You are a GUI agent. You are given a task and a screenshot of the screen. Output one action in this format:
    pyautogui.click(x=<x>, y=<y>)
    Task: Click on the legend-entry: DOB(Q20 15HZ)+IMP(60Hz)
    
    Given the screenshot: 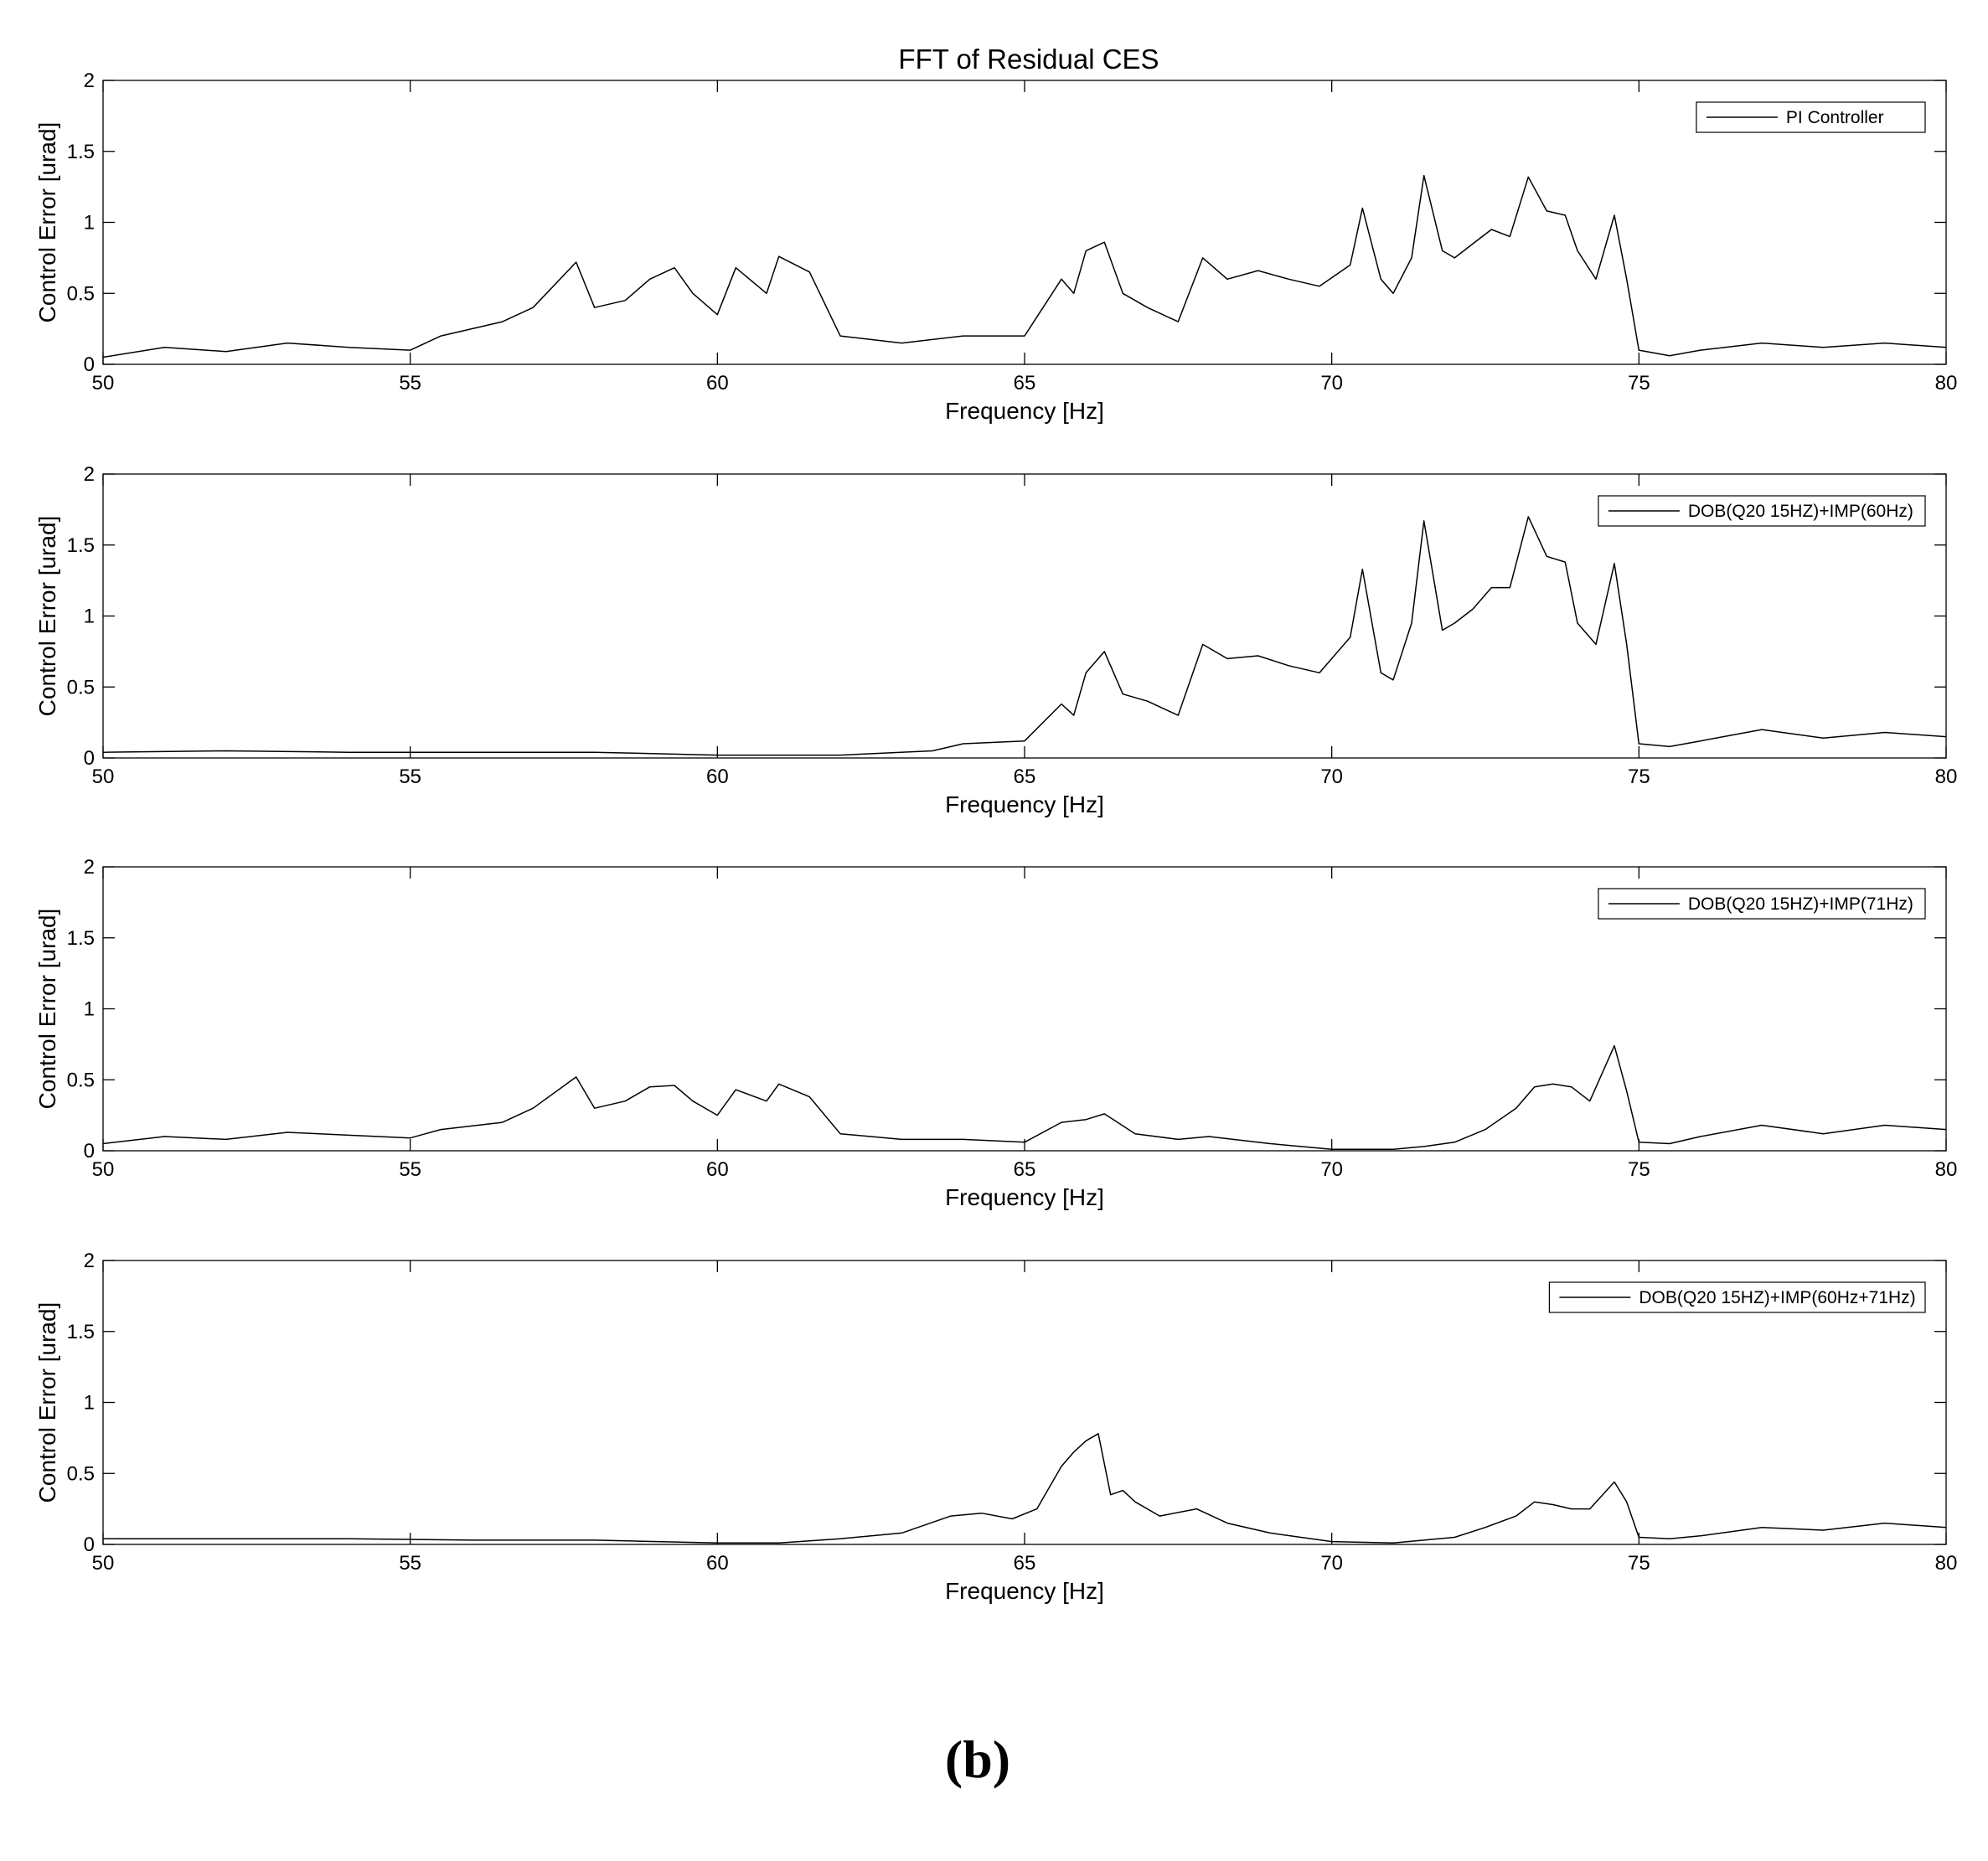 What is the action you would take?
    pyautogui.click(x=1800, y=511)
    